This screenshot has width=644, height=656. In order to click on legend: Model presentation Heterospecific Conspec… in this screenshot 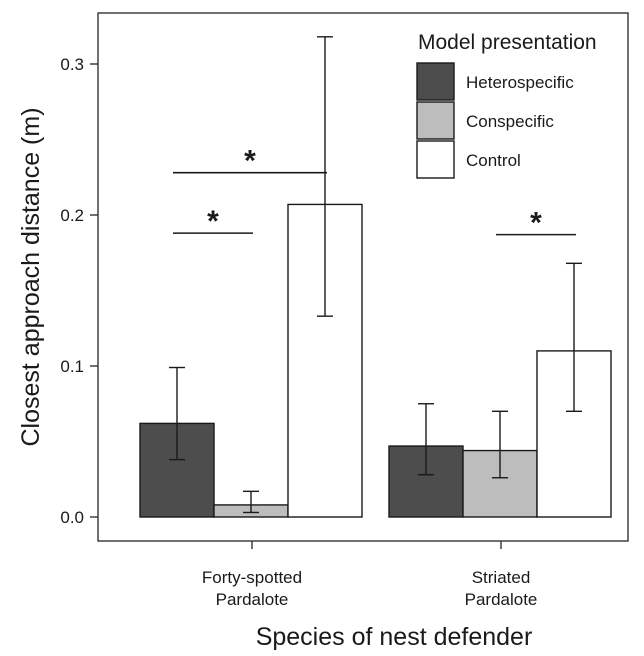, I will do `click(506, 105)`.